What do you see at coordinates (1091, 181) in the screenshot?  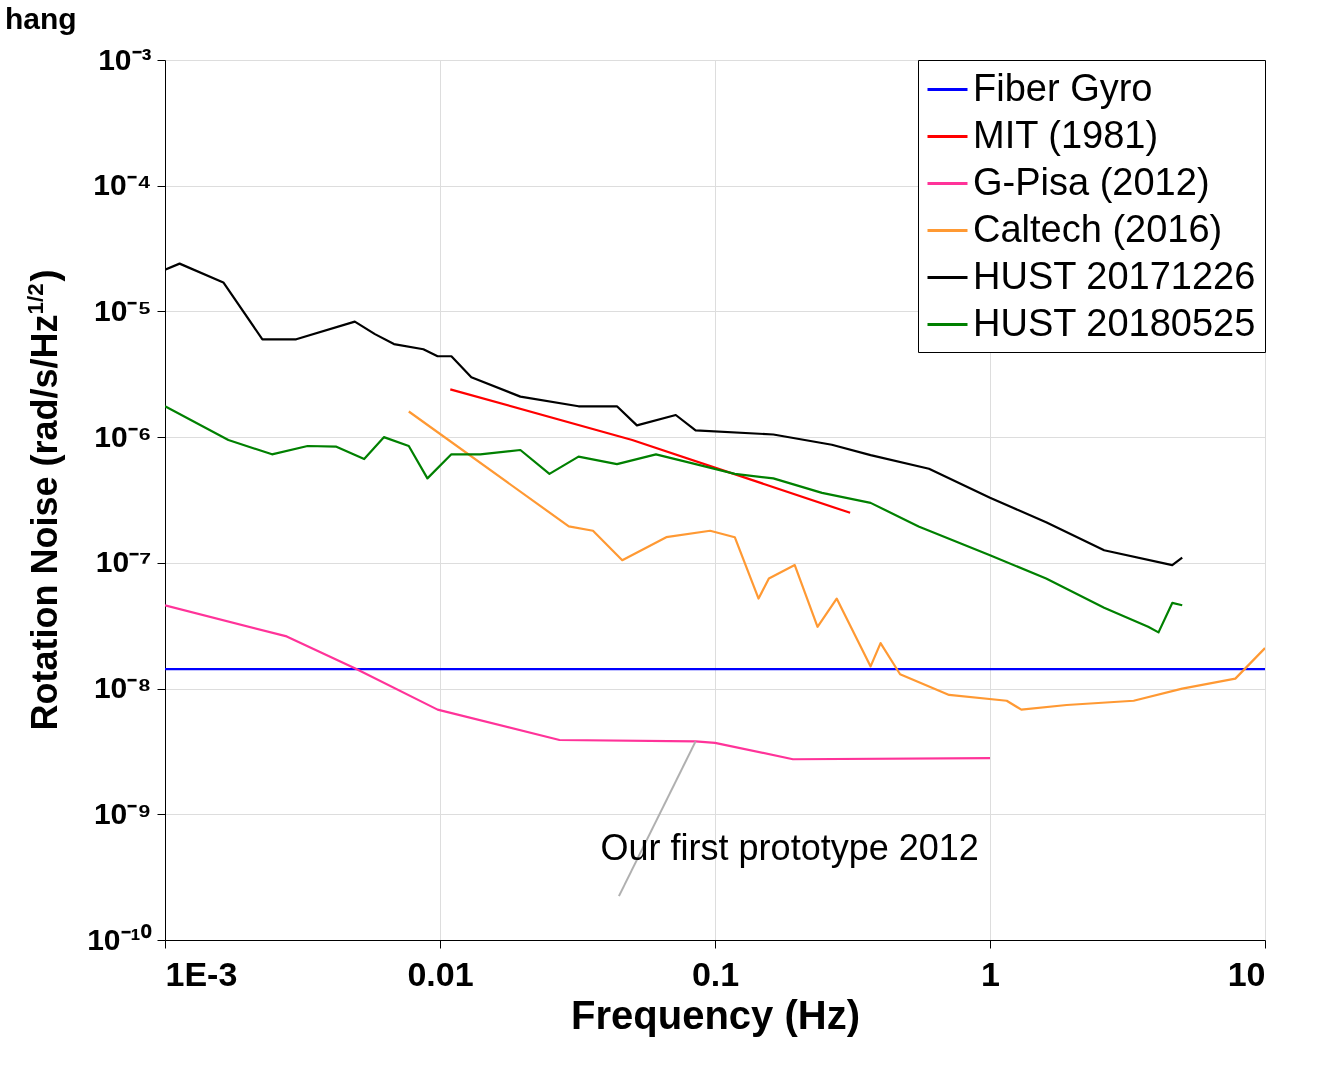 I see `legend-label: G-Pisa (2012)` at bounding box center [1091, 181].